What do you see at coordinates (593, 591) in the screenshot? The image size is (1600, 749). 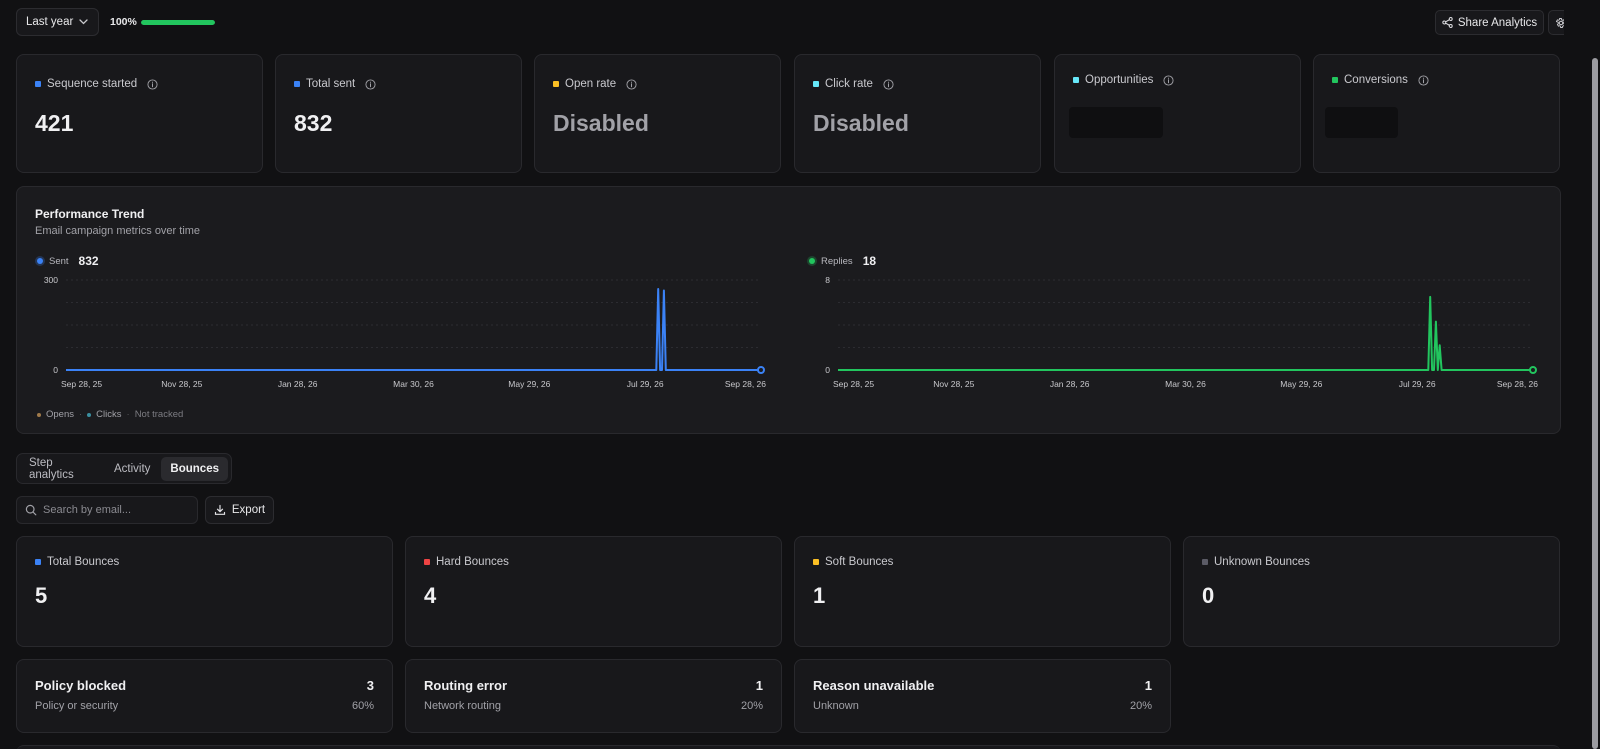 I see `bounce-card-hard: Hard Bounces 4` at bounding box center [593, 591].